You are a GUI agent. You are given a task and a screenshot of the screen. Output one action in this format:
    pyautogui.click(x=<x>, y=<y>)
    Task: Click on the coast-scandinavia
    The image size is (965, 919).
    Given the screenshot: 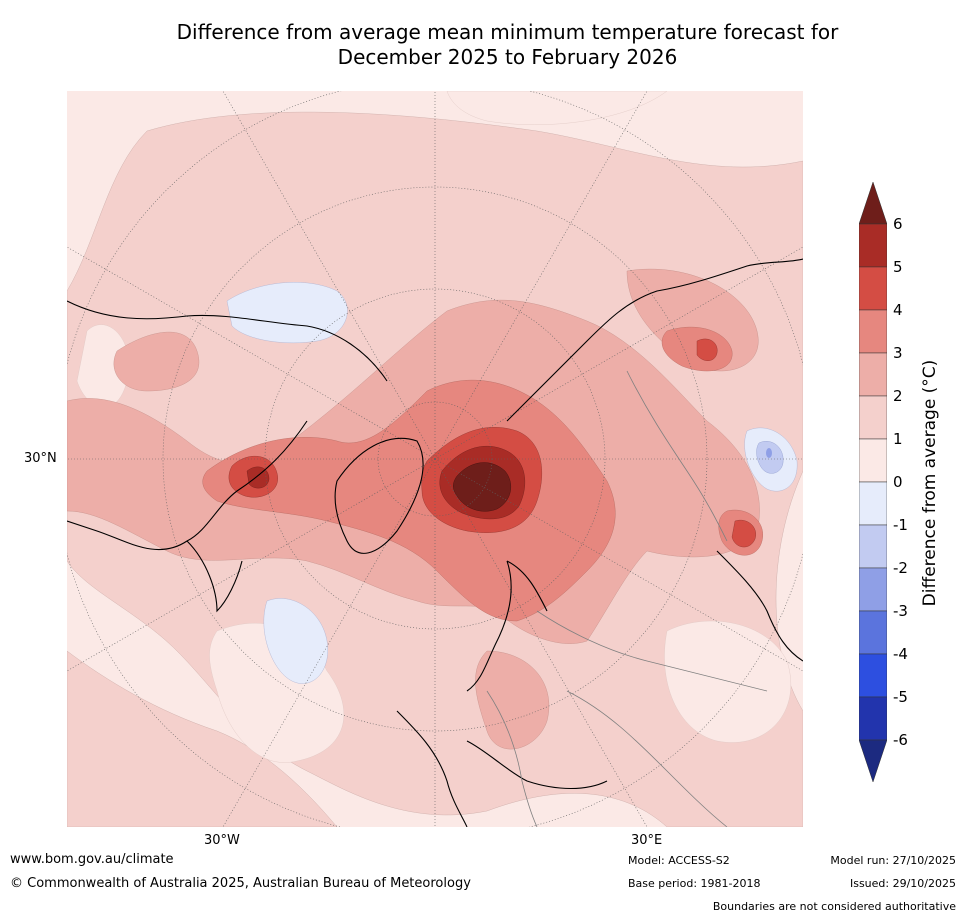 What is the action you would take?
    pyautogui.click(x=507, y=626)
    